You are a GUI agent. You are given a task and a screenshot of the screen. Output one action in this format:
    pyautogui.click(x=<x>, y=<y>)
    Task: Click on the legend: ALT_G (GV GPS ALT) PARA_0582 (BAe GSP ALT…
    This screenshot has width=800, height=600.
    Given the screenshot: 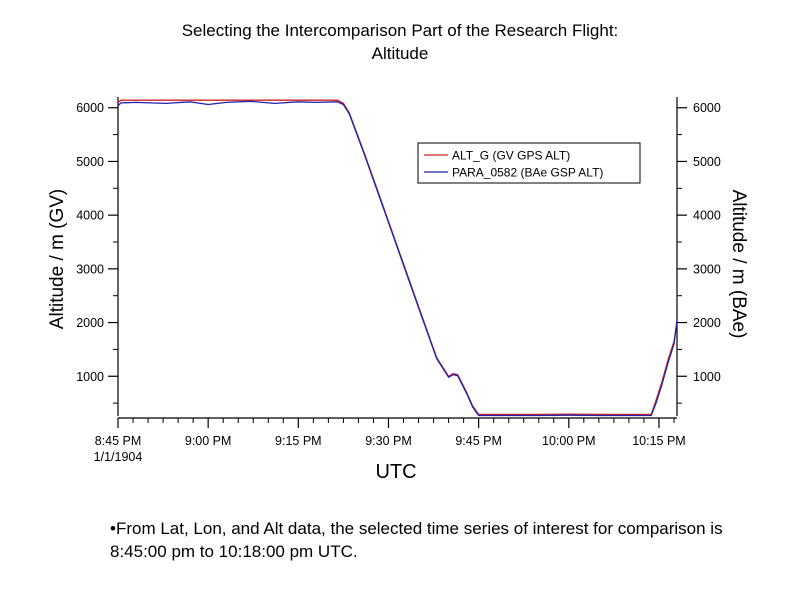 What is the action you would take?
    pyautogui.click(x=529, y=163)
    